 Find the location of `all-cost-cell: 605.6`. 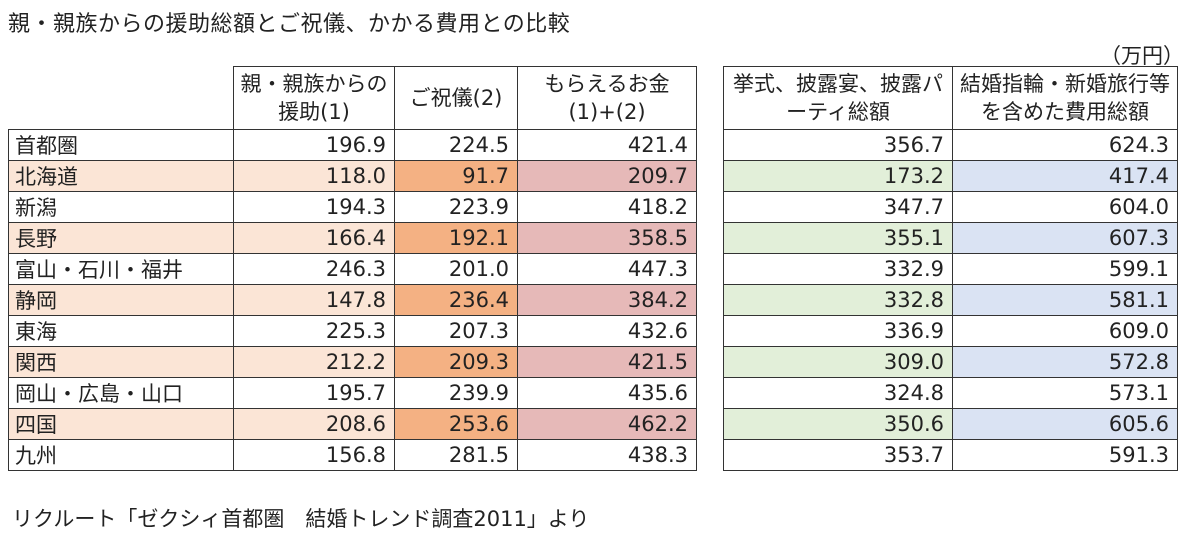

all-cost-cell: 605.6 is located at coordinates (1065, 424).